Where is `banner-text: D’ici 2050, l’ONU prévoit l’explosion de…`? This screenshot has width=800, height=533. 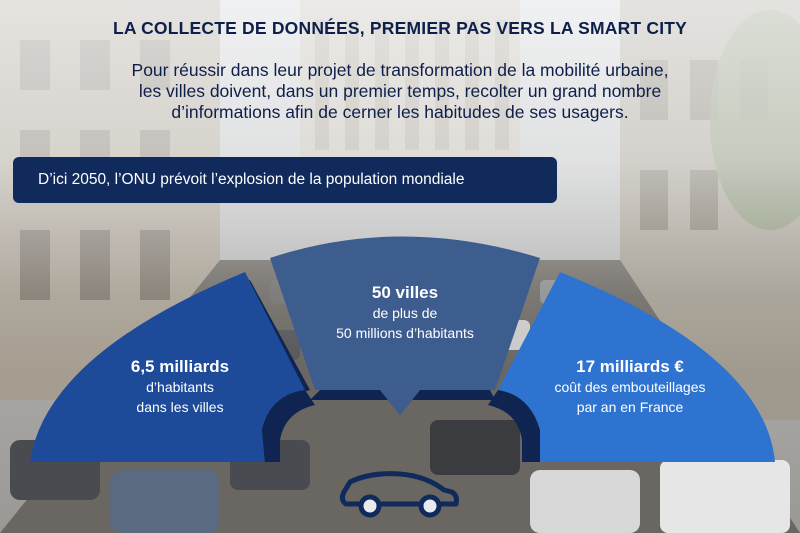
banner-text: D’ici 2050, l’ONU prévoit l’explosion de… is located at coordinates (251, 179).